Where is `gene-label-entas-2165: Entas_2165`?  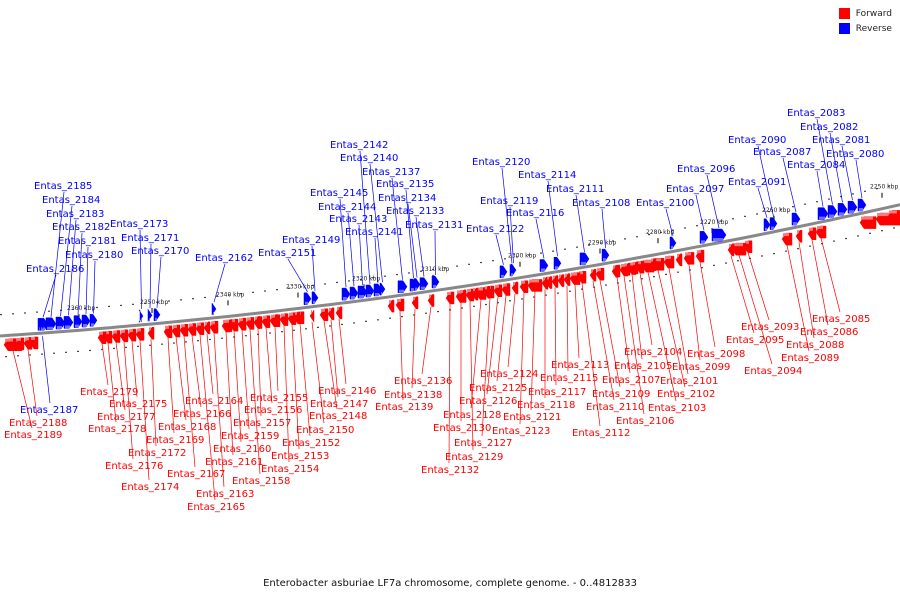
gene-label-entas-2165: Entas_2165 is located at coordinates (216, 507).